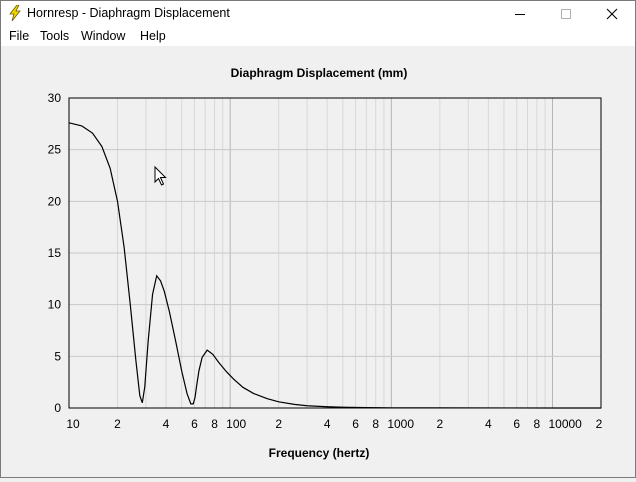  I want to click on window-title: Hornresp - Diaphragm Displacement, so click(128, 13).